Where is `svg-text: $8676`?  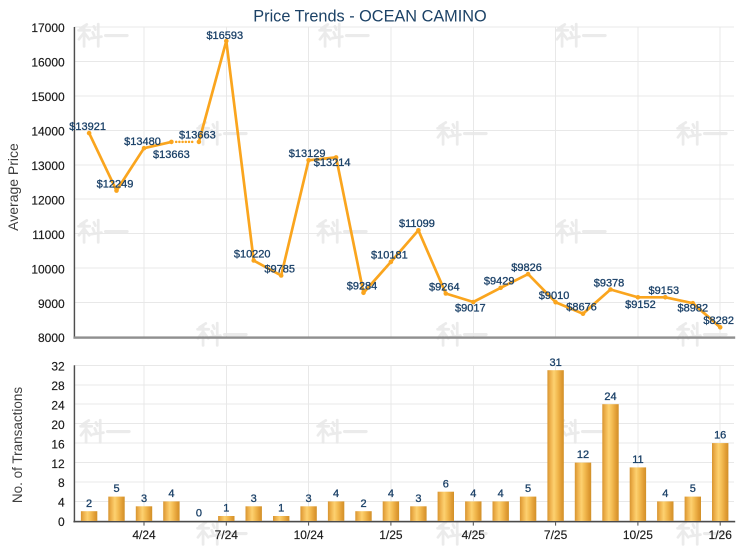 svg-text: $8676 is located at coordinates (581, 308).